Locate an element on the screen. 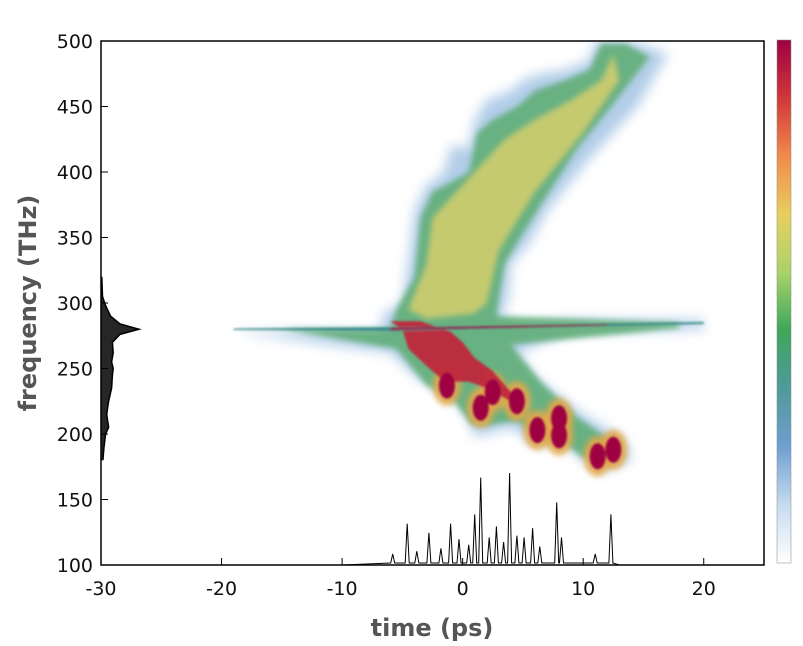  y-tick-label: 350 is located at coordinates (75, 239).